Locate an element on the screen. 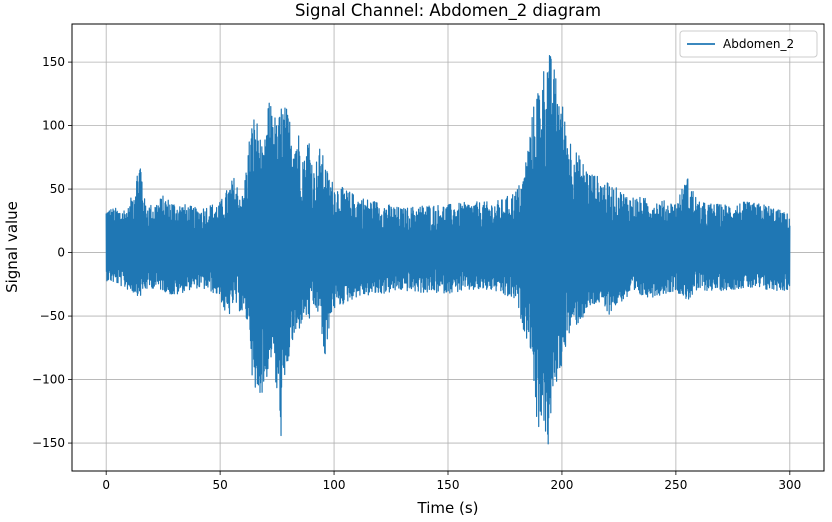 The height and width of the screenshot is (522, 832). y-tick-label: 100 is located at coordinates (53, 126).